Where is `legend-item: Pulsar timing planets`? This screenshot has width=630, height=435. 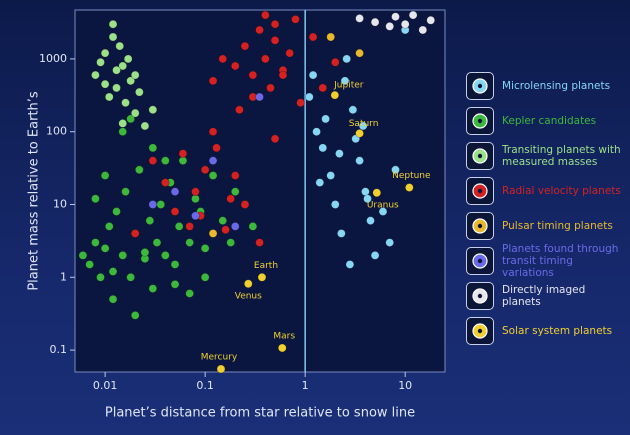 legend-item: Pulsar timing planets is located at coordinates (546, 225).